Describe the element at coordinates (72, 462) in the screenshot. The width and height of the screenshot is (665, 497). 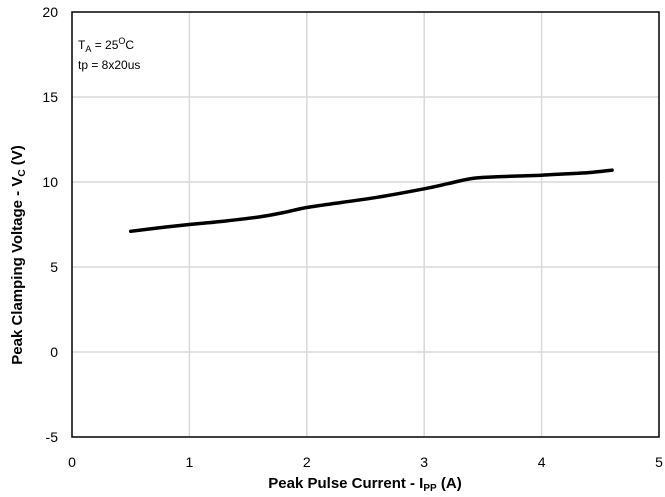
I see `x-tick-label: 0` at that location.